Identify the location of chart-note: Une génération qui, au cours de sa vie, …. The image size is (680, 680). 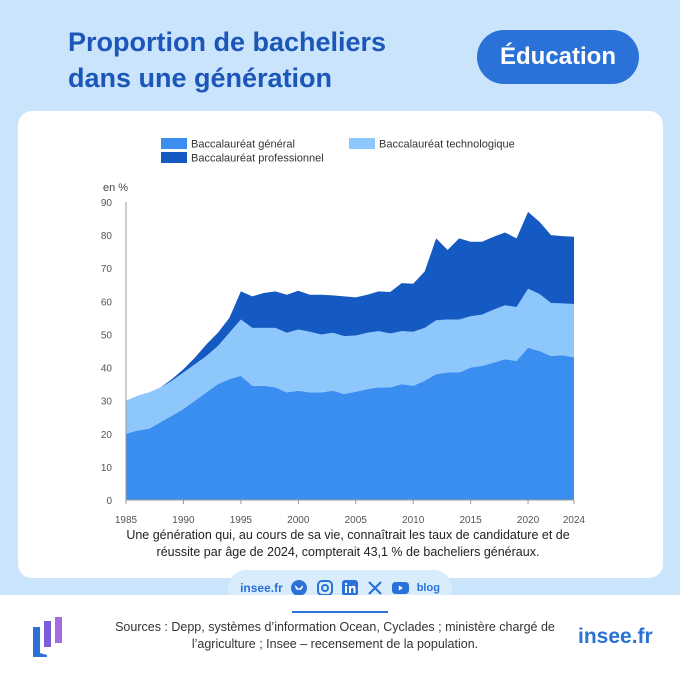
(348, 543).